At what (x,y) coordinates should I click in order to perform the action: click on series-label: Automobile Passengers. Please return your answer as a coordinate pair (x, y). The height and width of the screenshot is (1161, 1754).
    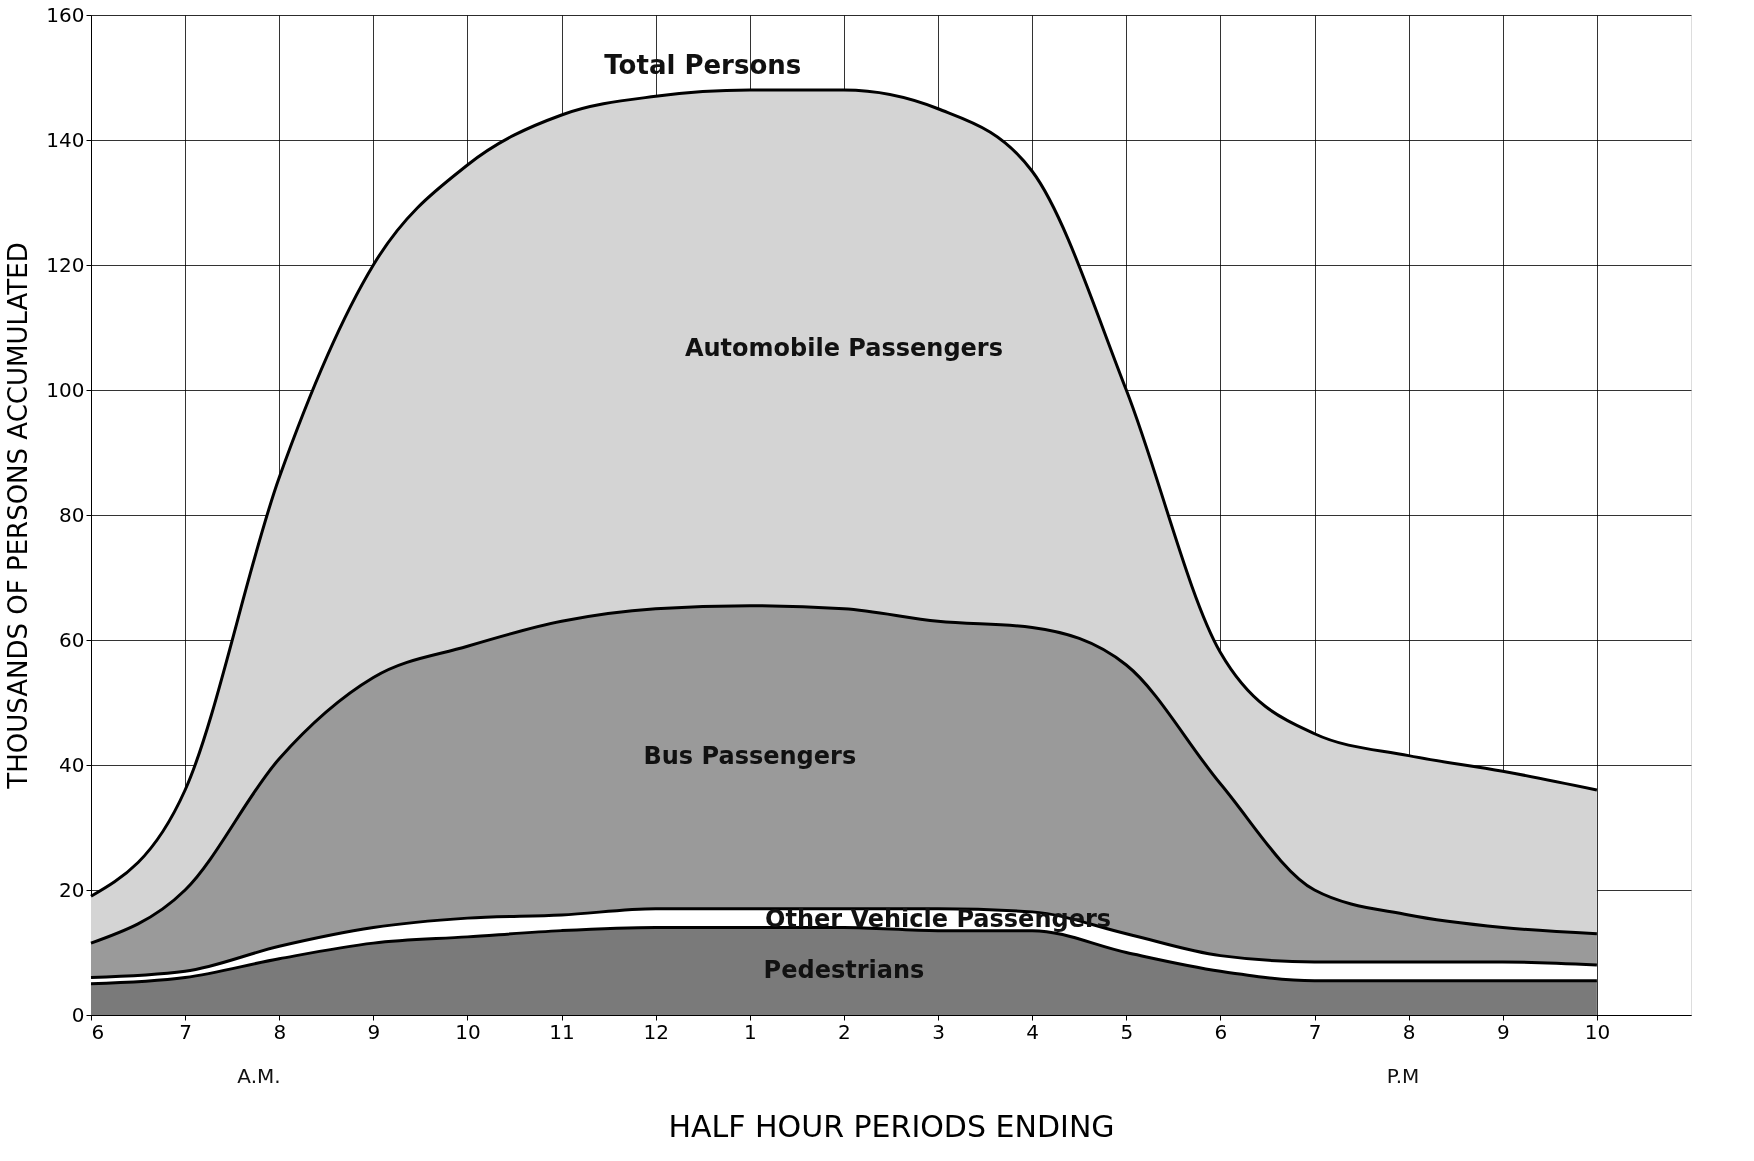
    Looking at the image, I should click on (843, 348).